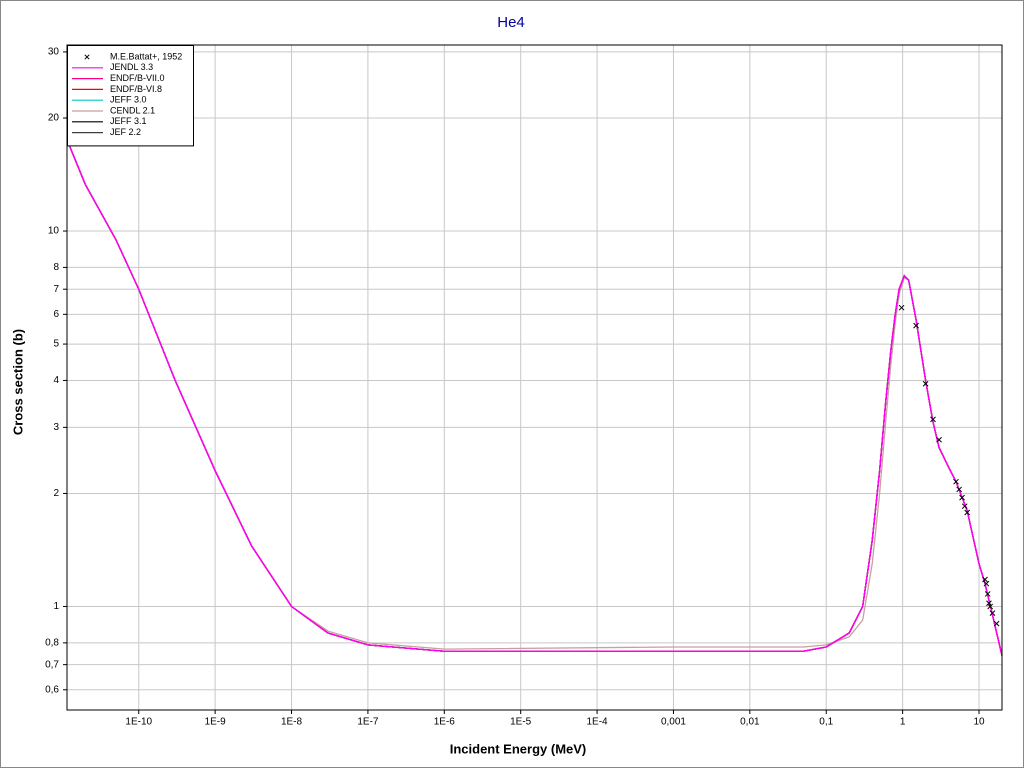 The image size is (1024, 768). Describe the element at coordinates (137, 78) in the screenshot. I see `legend-label: ENDF/B-VII.0` at that location.